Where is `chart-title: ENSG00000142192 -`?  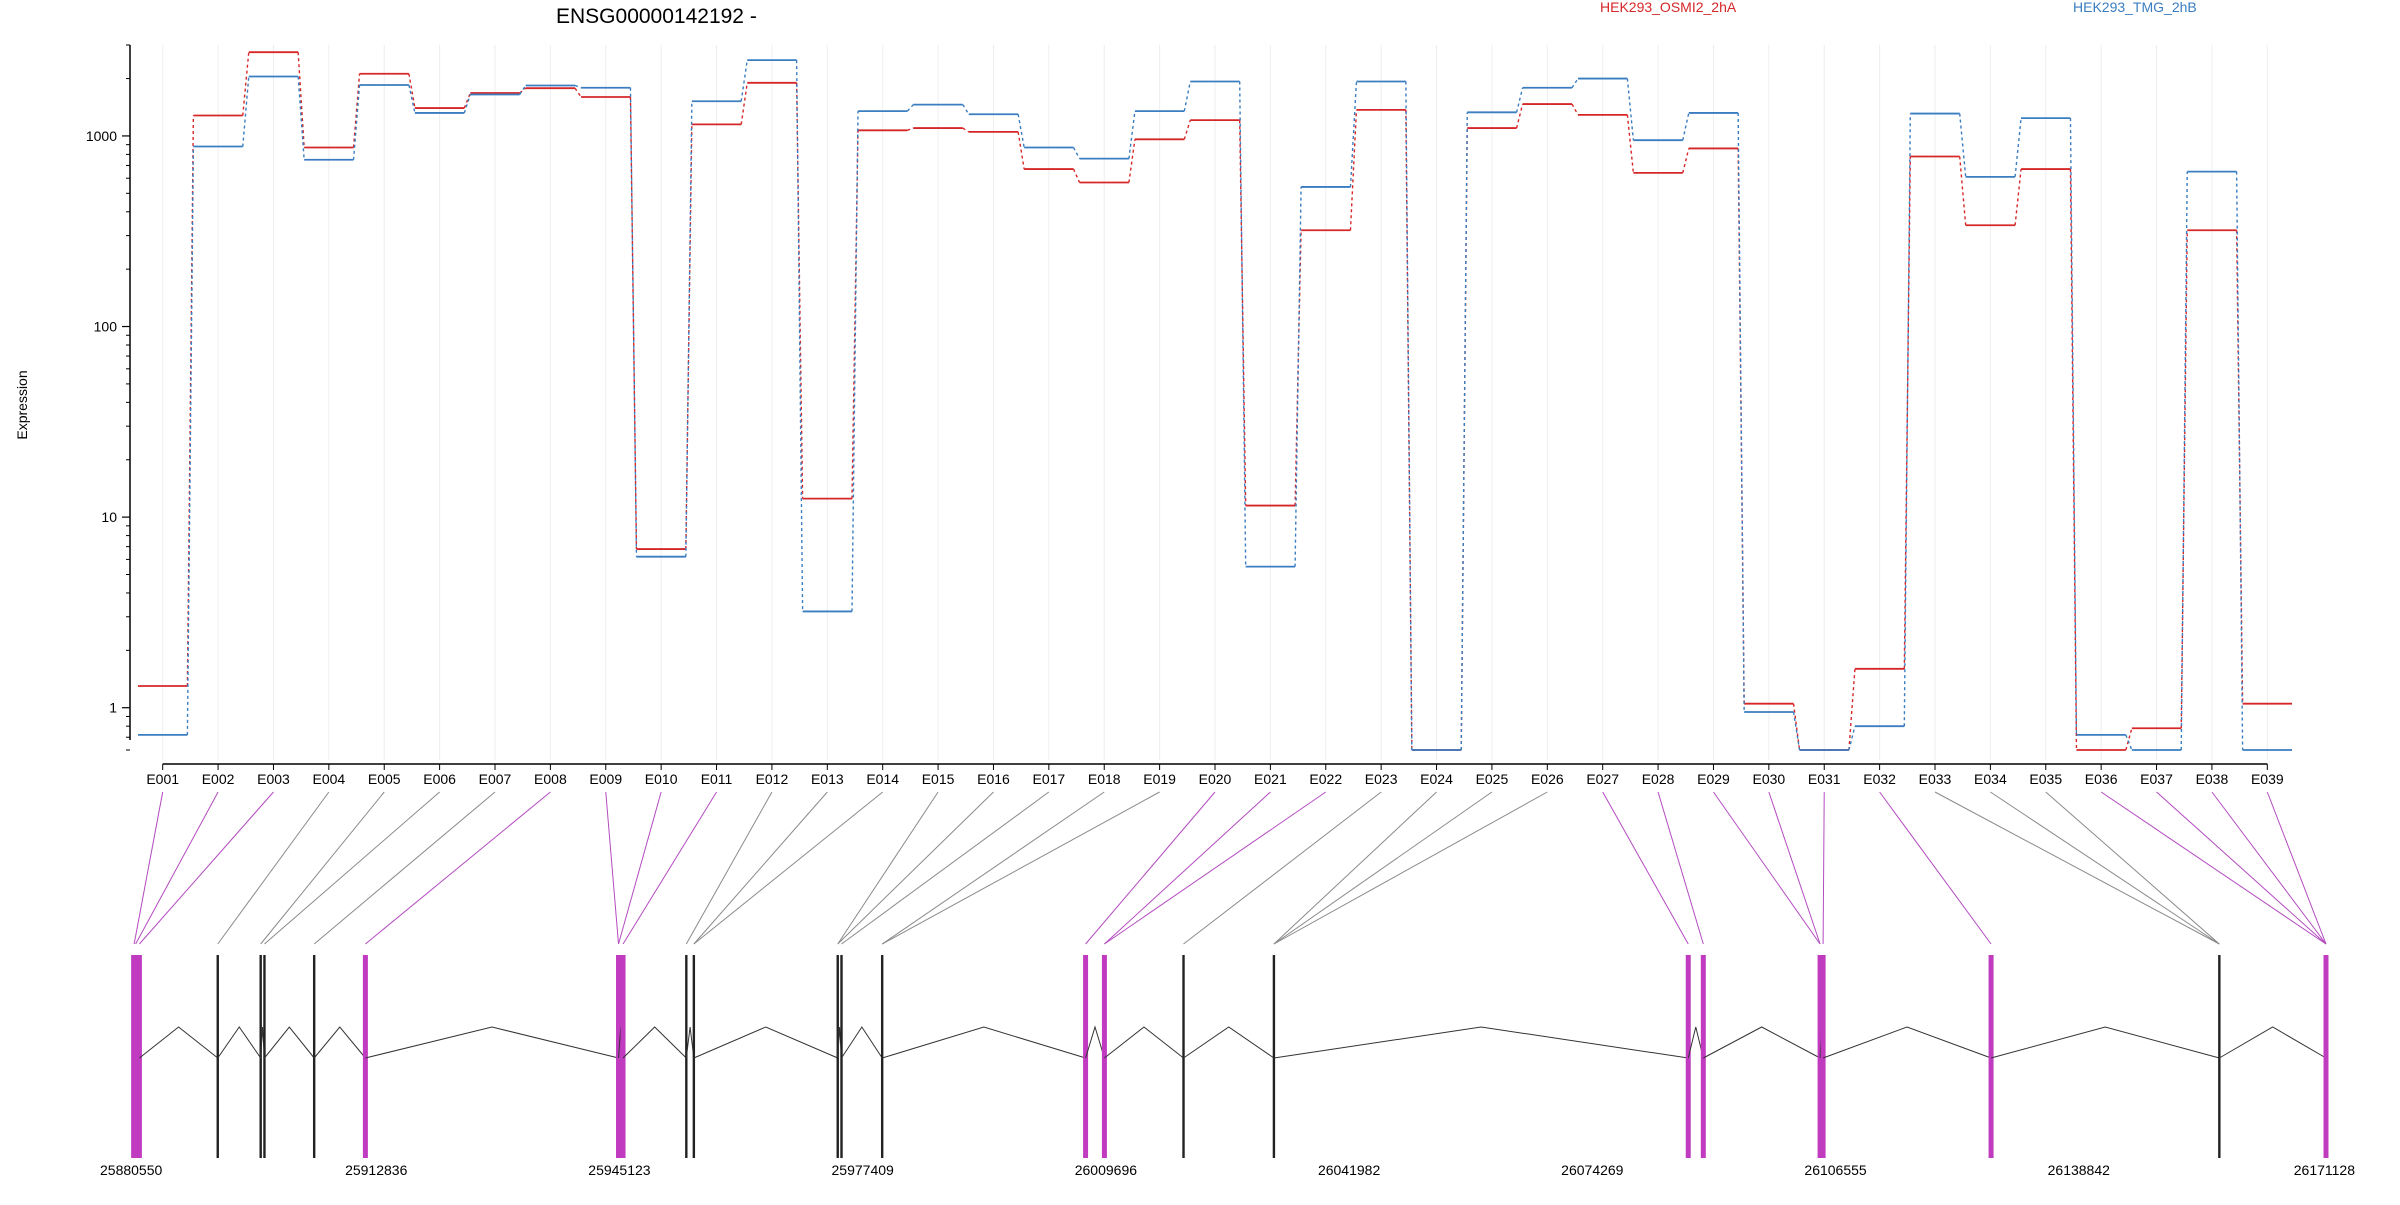 chart-title: ENSG00000142192 - is located at coordinates (656, 16).